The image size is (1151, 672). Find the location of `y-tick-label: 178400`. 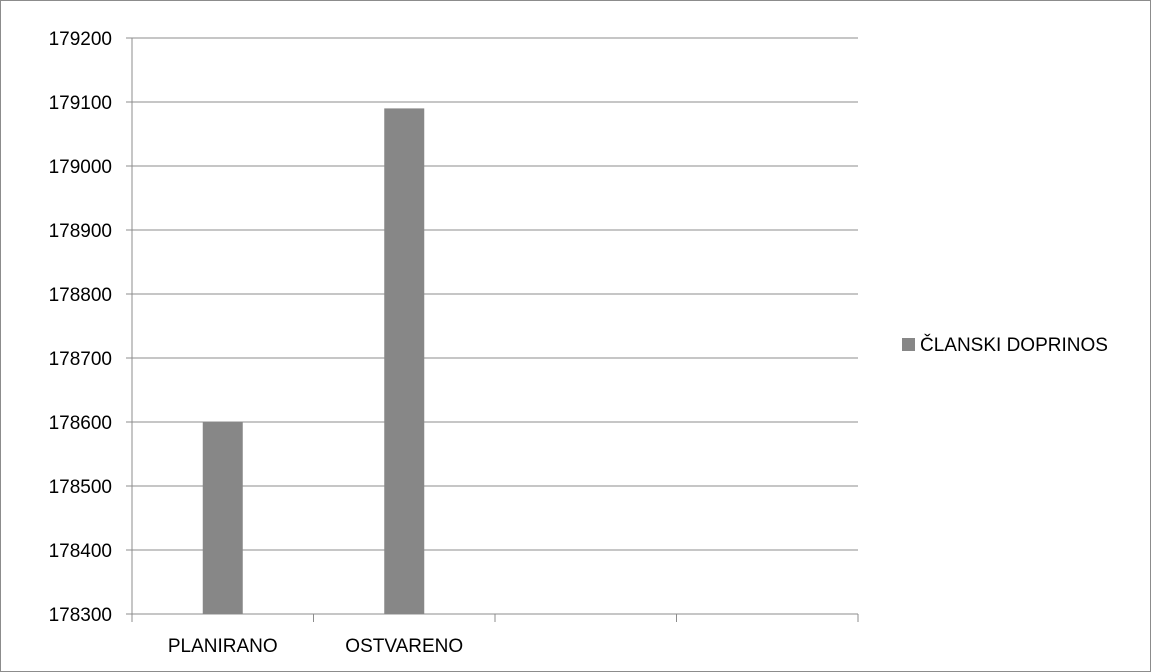

y-tick-label: 178400 is located at coordinates (80, 551).